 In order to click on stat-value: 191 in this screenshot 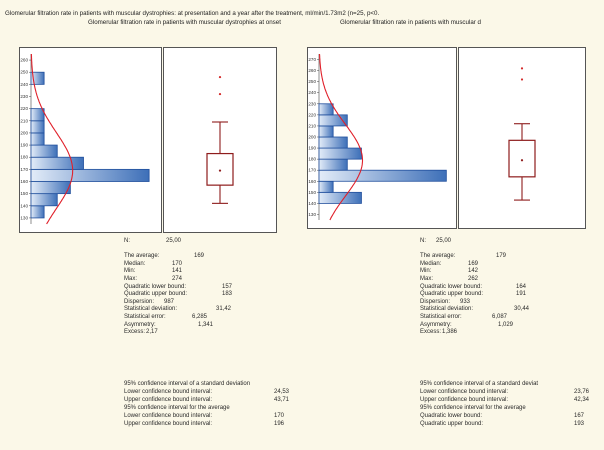, I will do `click(521, 294)`.